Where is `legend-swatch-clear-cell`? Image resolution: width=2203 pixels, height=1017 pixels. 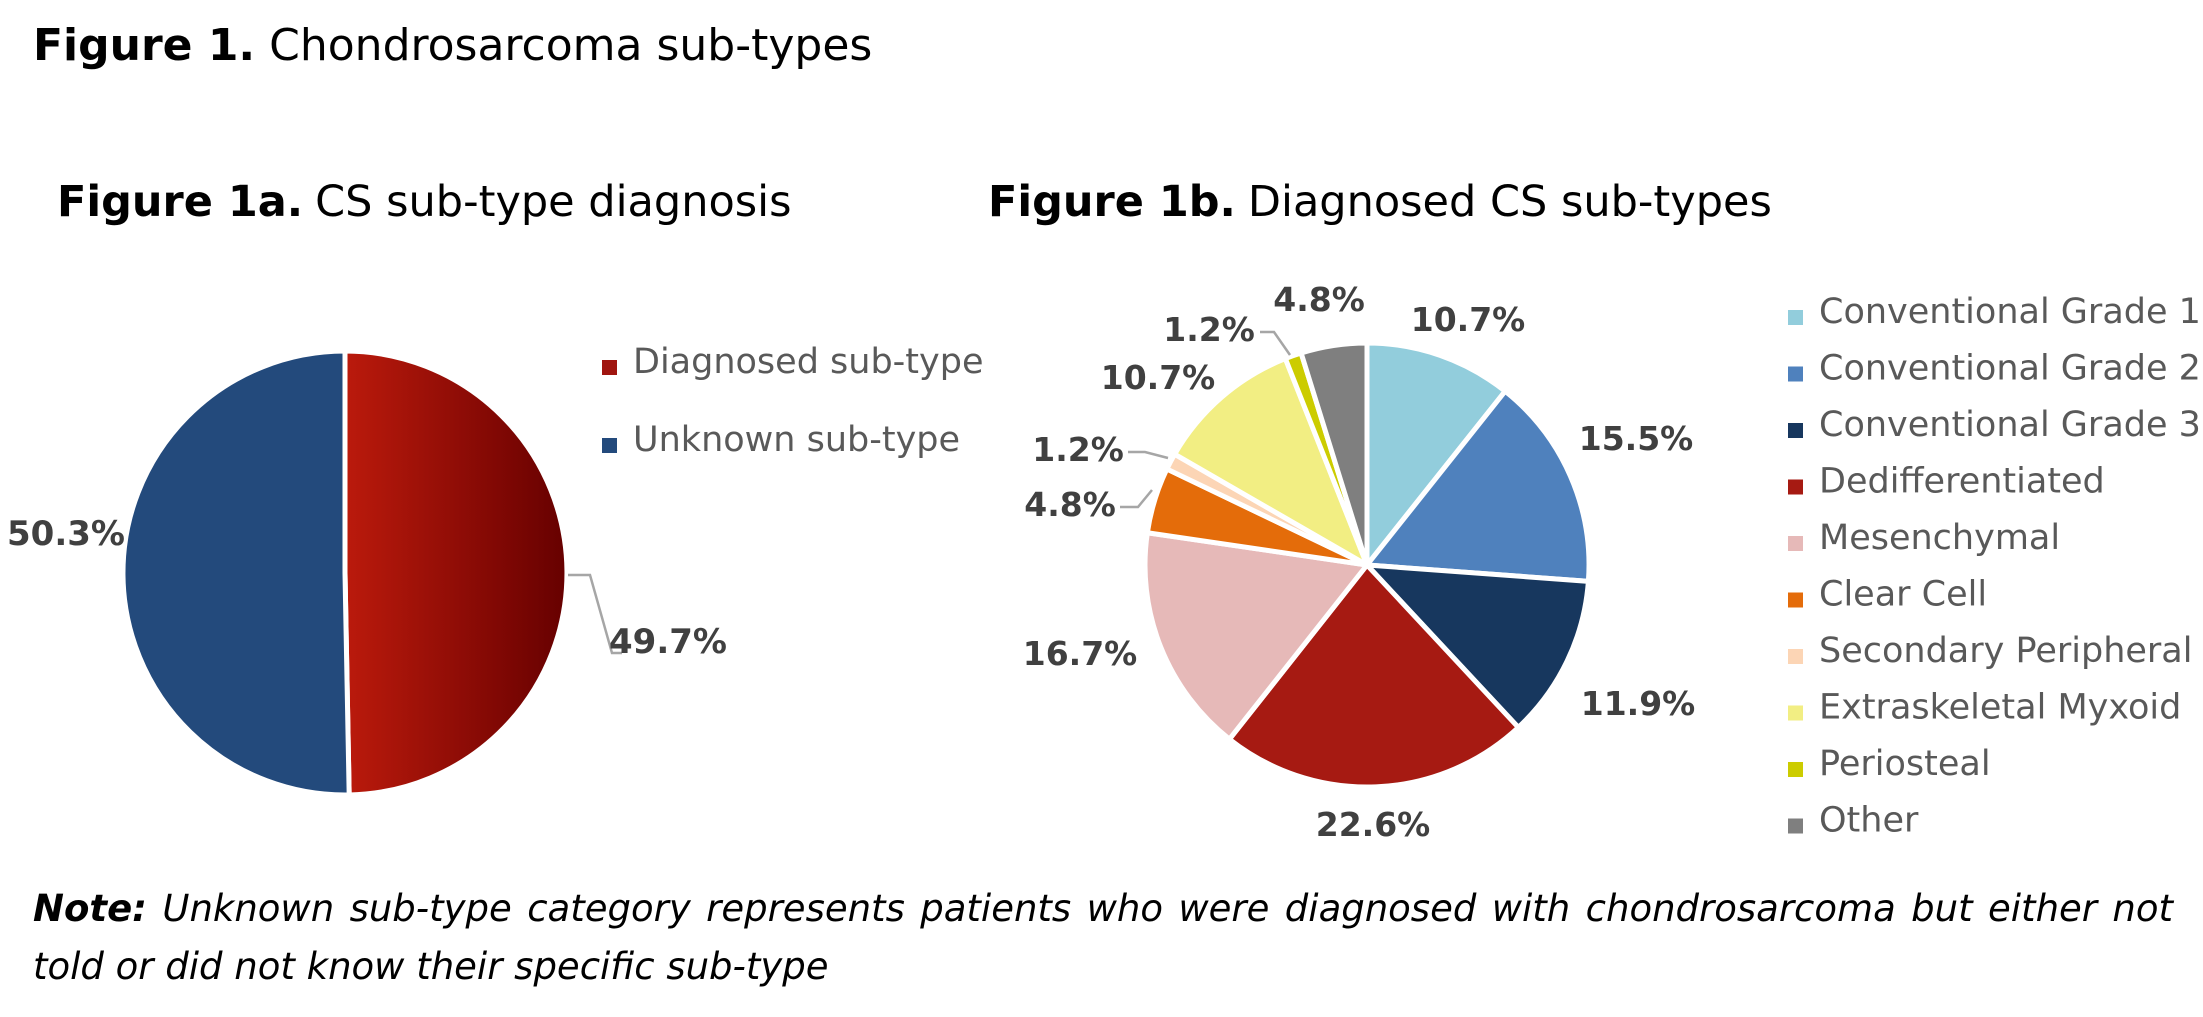
legend-swatch-clear-cell is located at coordinates (1795, 600).